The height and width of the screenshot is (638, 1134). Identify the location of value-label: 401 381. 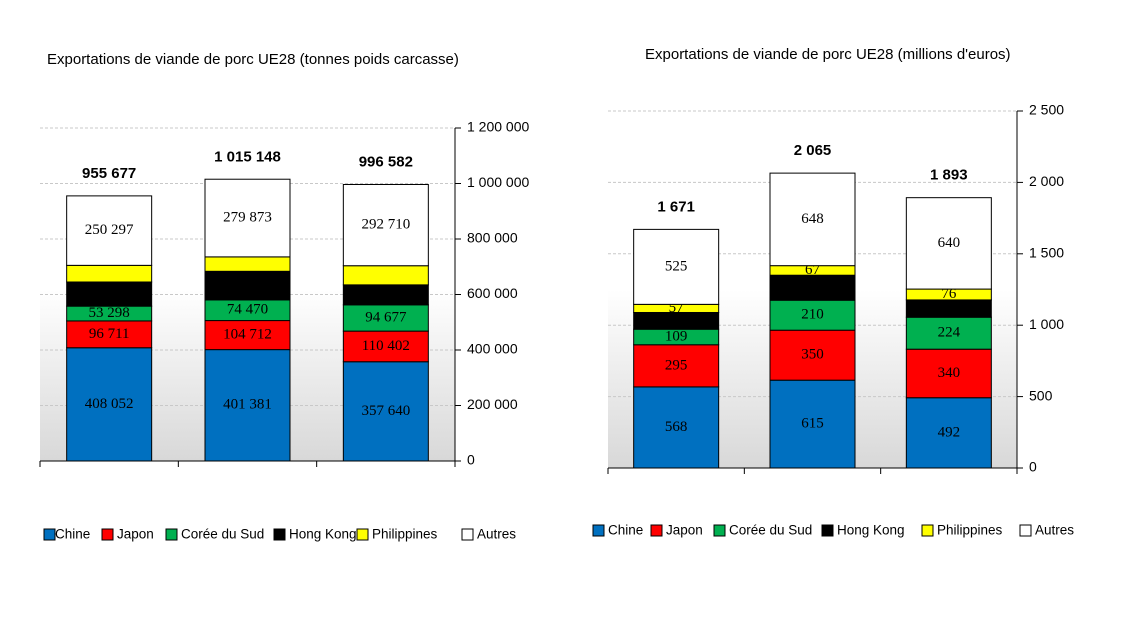
(247, 405).